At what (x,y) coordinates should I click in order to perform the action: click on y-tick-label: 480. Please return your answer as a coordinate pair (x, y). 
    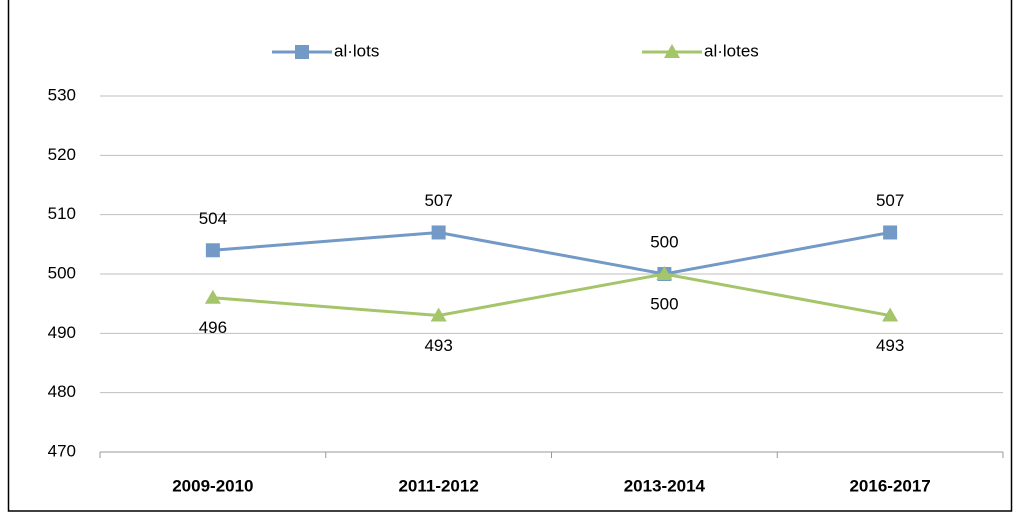
    Looking at the image, I should click on (62, 391).